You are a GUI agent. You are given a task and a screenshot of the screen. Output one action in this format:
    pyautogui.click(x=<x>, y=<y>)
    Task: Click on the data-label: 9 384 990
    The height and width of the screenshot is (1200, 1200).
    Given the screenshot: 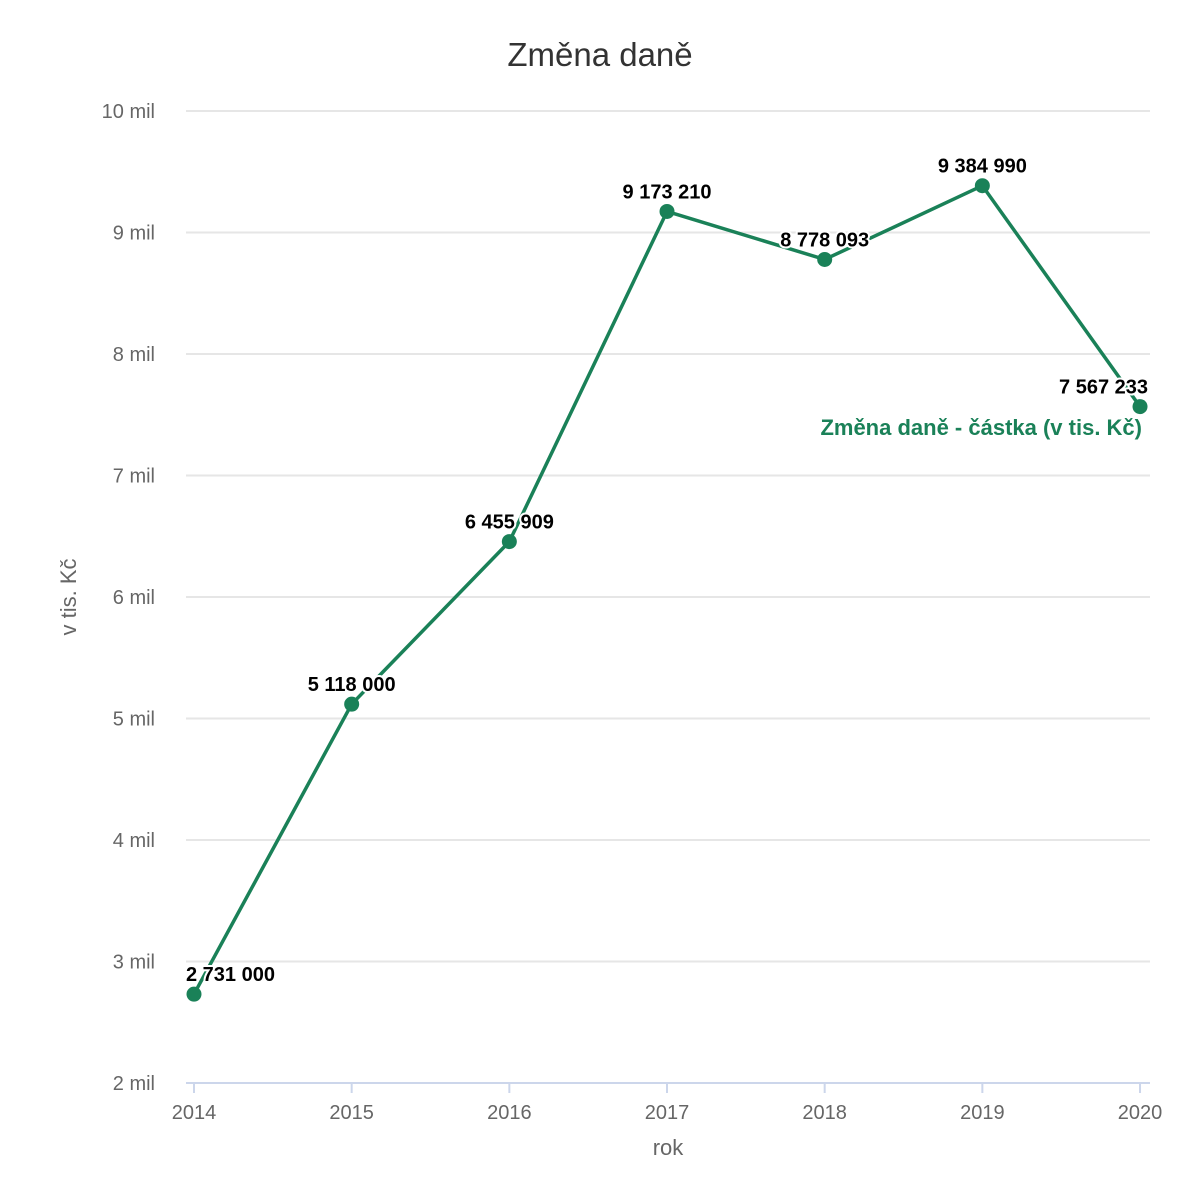 What is the action you would take?
    pyautogui.click(x=982, y=167)
    